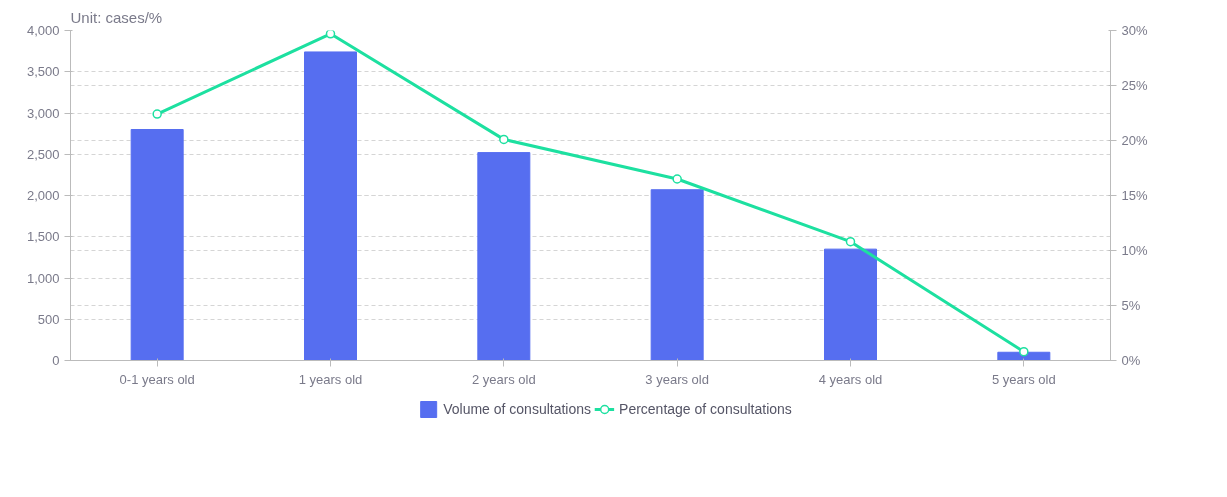 The height and width of the screenshot is (497, 1227). Describe the element at coordinates (43, 113) in the screenshot. I see `y-tick-label: 3,000` at that location.